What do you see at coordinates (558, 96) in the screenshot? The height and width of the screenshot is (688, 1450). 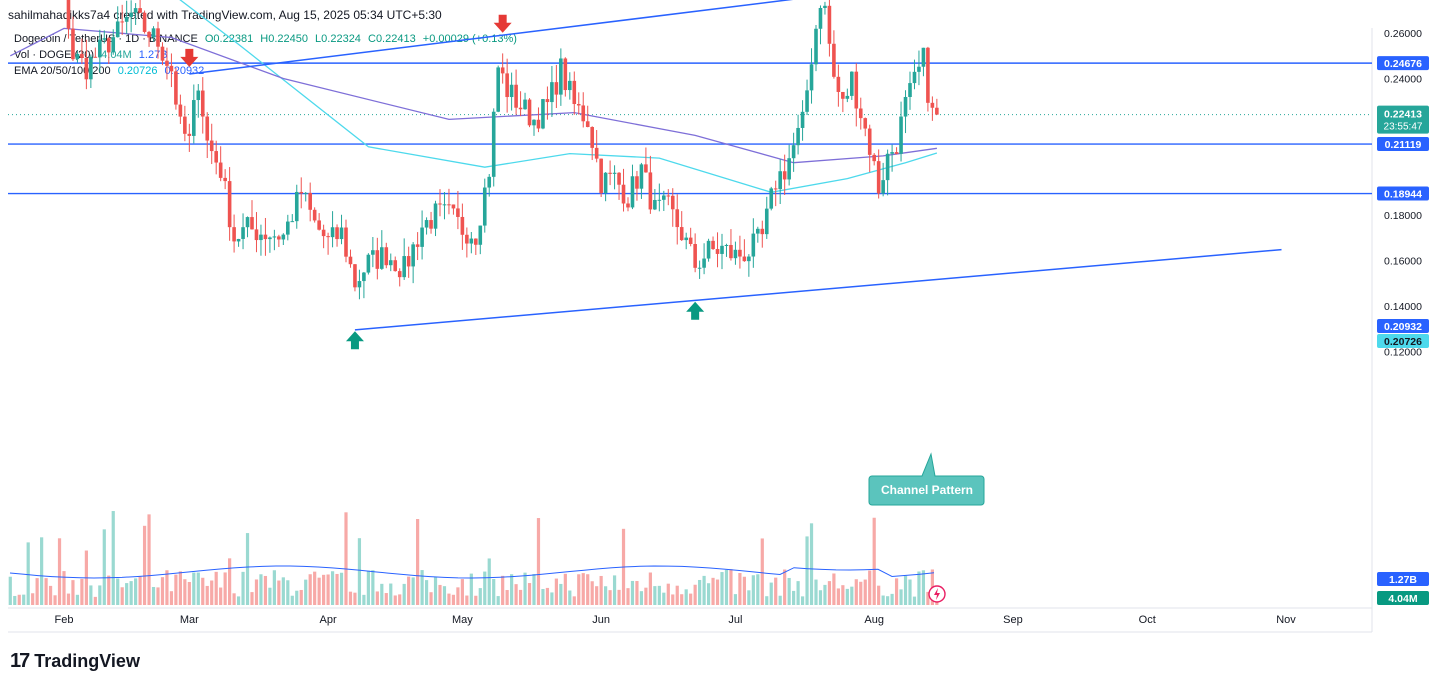 I see `ema-20-line` at bounding box center [558, 96].